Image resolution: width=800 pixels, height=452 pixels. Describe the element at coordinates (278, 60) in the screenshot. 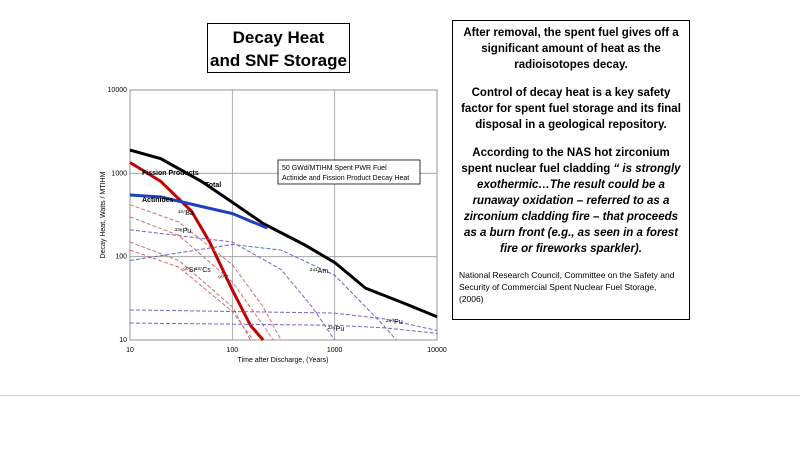

I see `title-line: and SNF Storage` at that location.